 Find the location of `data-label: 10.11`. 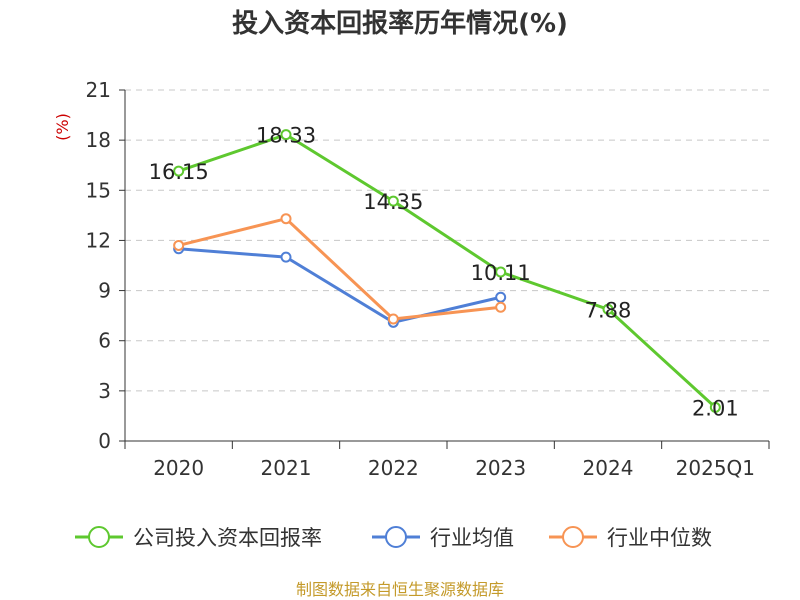

data-label: 10.11 is located at coordinates (501, 273).